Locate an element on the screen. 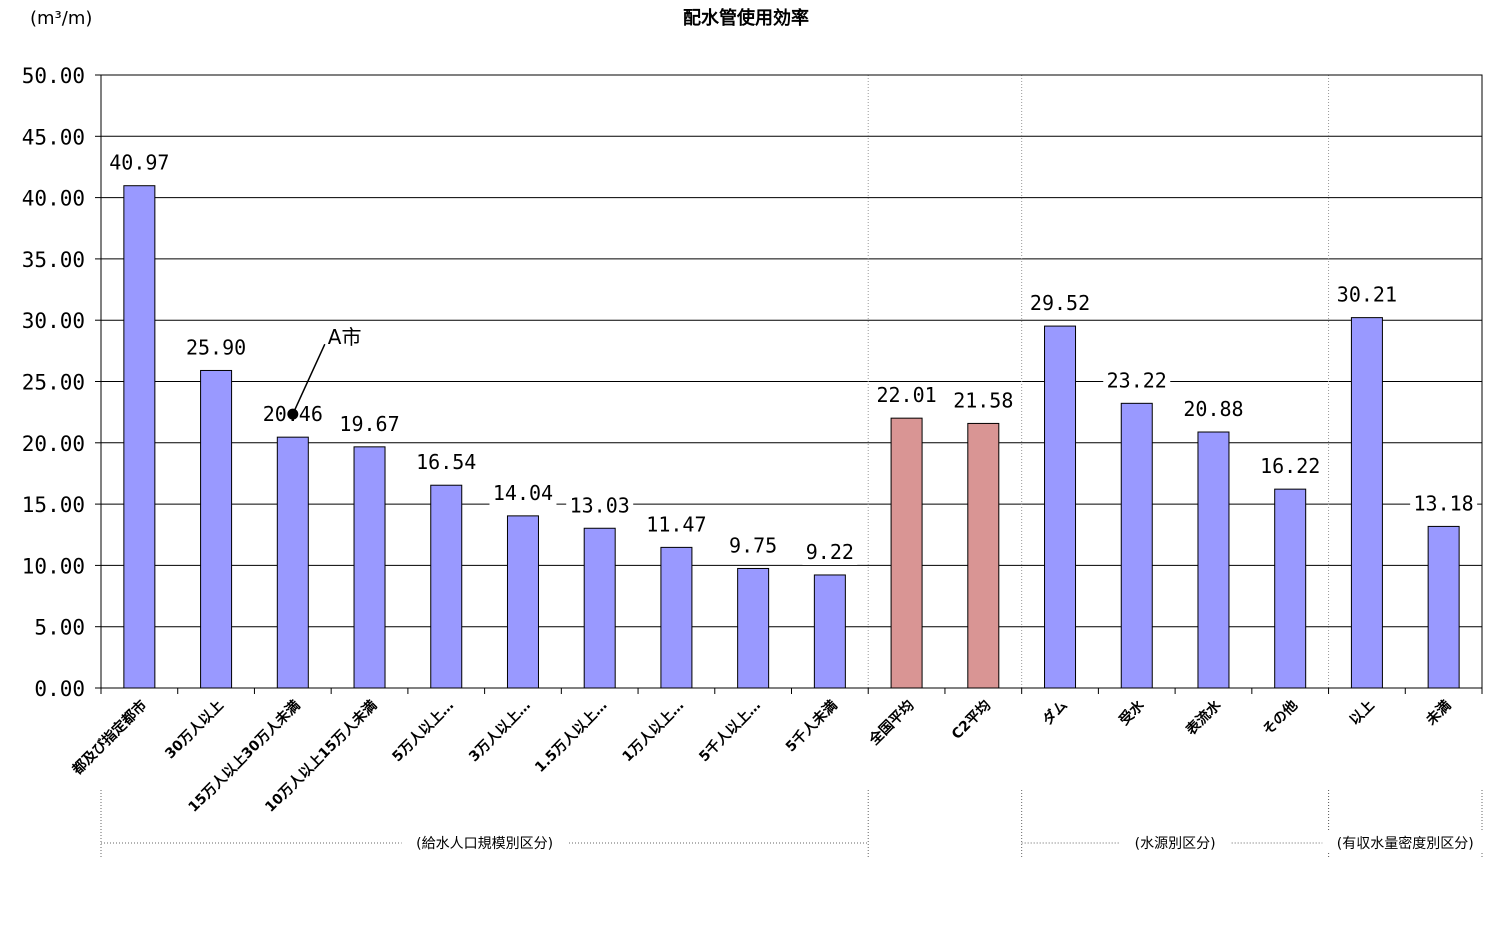  group-label: (給水人口規模別区分) is located at coordinates (484, 844).